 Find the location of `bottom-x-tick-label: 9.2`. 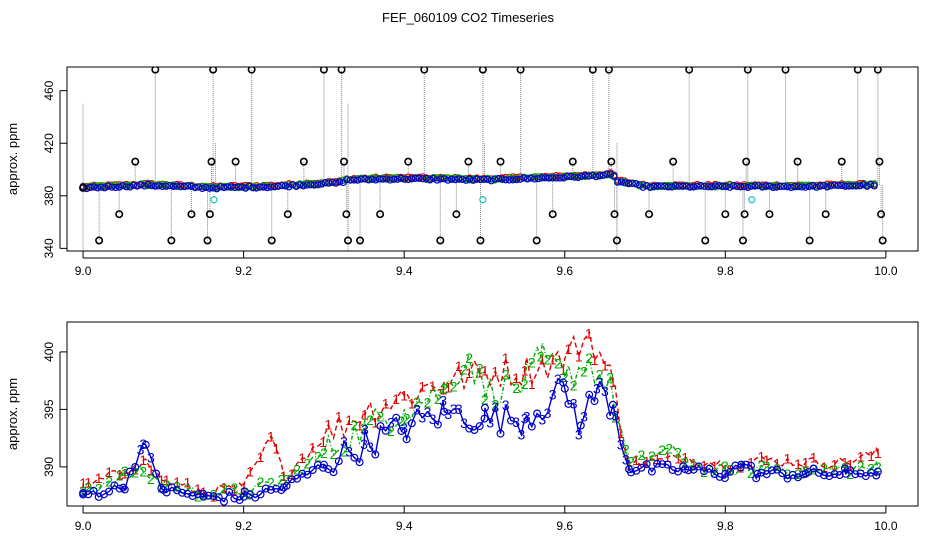

bottom-x-tick-label: 9.2 is located at coordinates (243, 526).